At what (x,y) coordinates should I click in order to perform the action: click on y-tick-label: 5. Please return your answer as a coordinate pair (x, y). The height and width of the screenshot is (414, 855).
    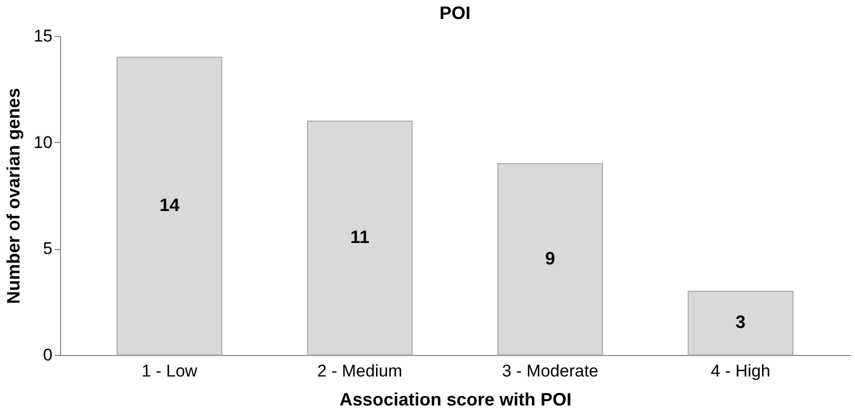
    Looking at the image, I should click on (47, 248).